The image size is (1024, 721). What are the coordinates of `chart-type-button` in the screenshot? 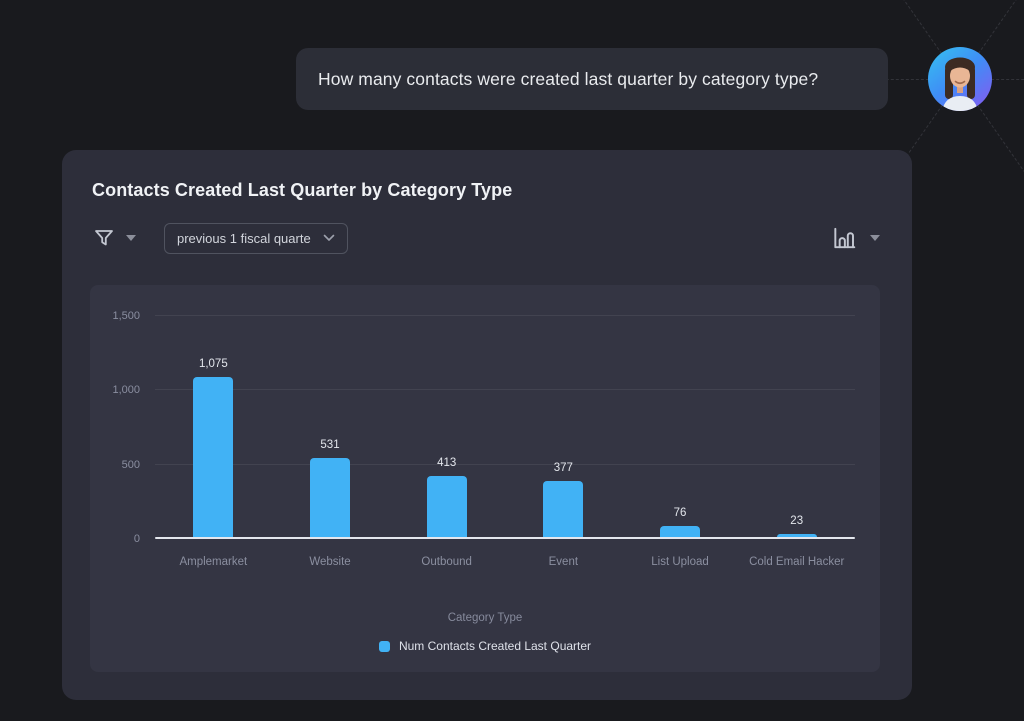 It's located at (844, 238).